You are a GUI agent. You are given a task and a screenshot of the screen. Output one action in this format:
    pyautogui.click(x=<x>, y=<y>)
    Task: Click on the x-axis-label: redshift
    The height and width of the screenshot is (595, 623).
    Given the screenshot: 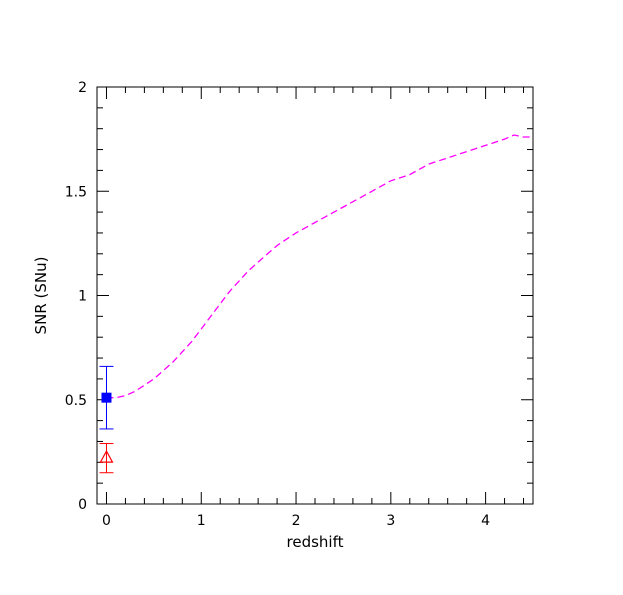 What is the action you would take?
    pyautogui.click(x=315, y=542)
    